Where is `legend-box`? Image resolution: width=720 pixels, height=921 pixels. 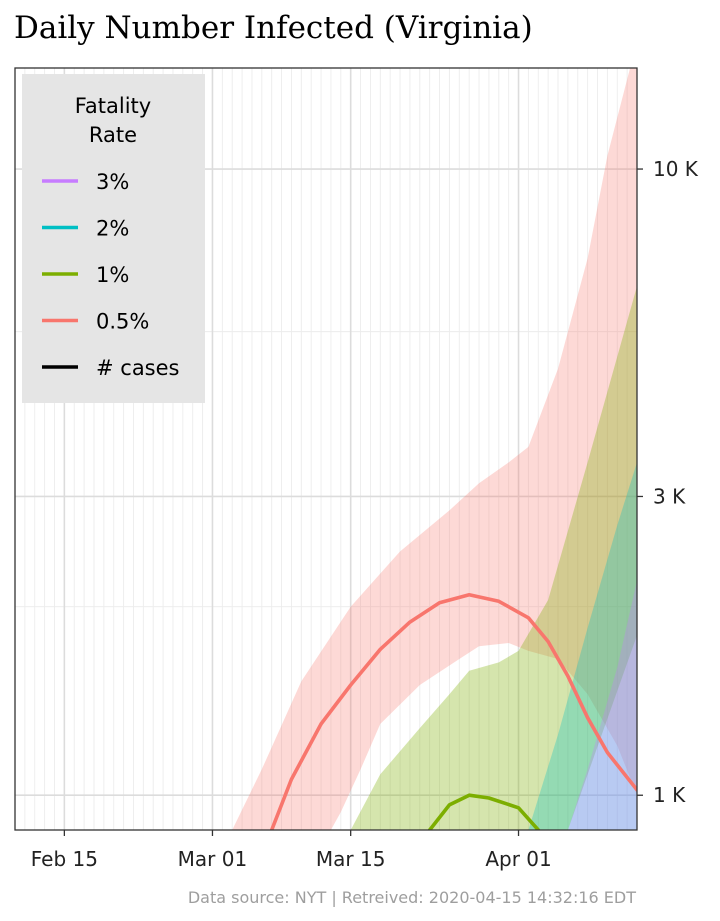 legend-box is located at coordinates (113, 238).